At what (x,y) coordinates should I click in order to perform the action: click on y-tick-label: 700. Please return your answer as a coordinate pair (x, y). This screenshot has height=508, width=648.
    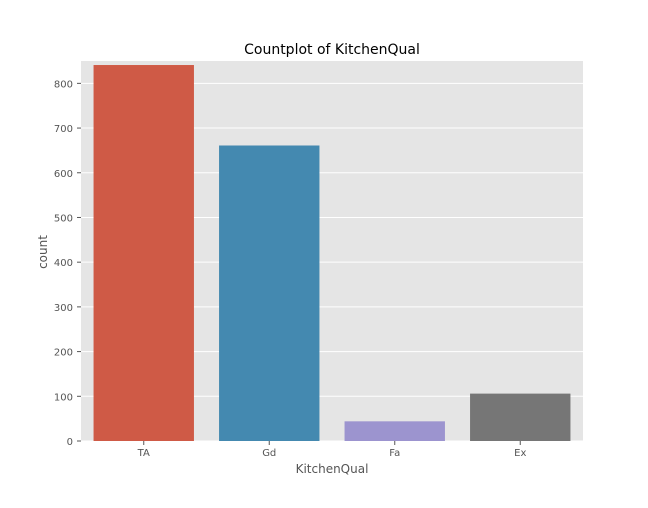
    Looking at the image, I should click on (63, 129).